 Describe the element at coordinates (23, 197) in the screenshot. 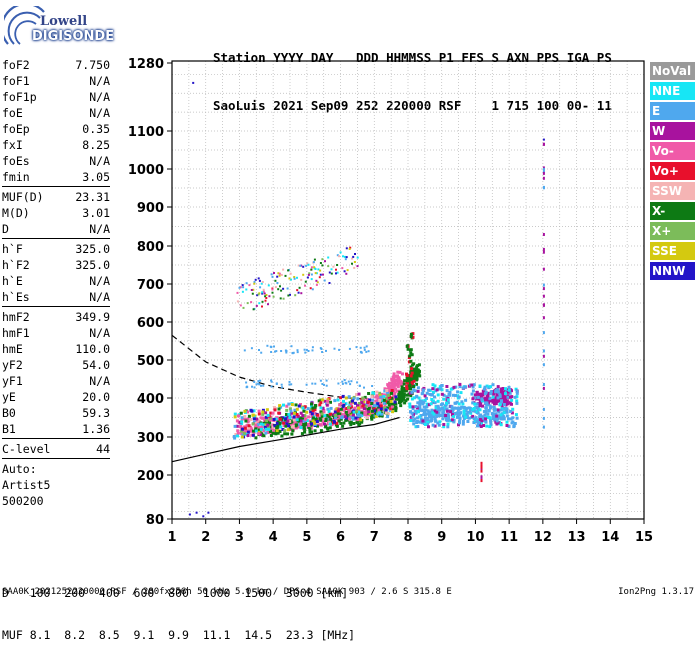

I see `param-label: MUF(D)` at that location.